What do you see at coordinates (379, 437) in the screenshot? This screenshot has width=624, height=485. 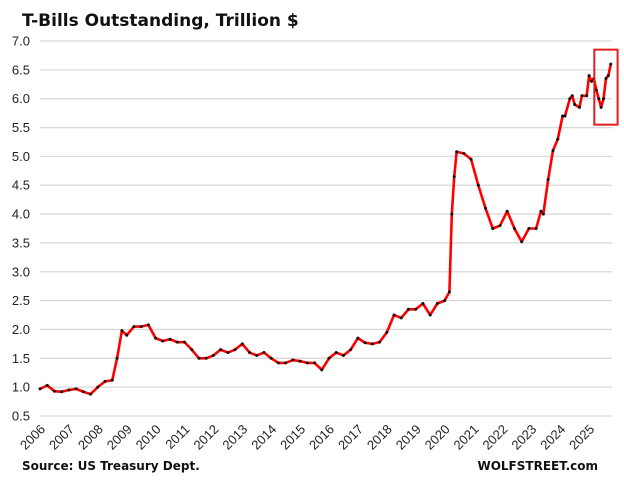 I see `x-tick-label: 2018` at bounding box center [379, 437].